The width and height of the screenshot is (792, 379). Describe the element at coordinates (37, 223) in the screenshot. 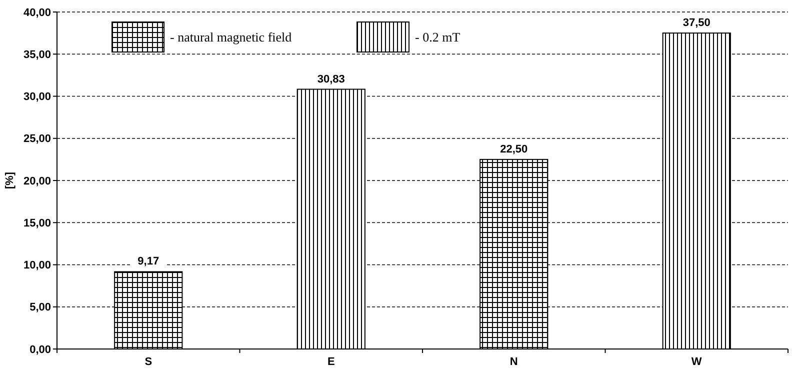

I see `y-tick-label: 15,00` at that location.